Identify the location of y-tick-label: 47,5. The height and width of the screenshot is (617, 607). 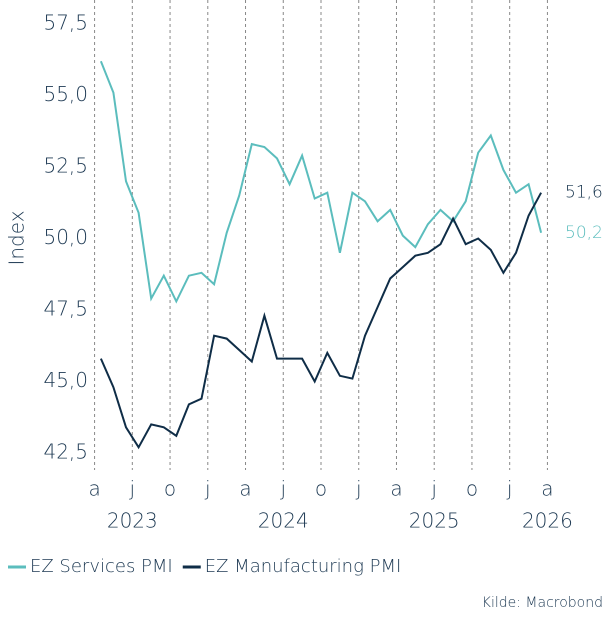
(65, 309).